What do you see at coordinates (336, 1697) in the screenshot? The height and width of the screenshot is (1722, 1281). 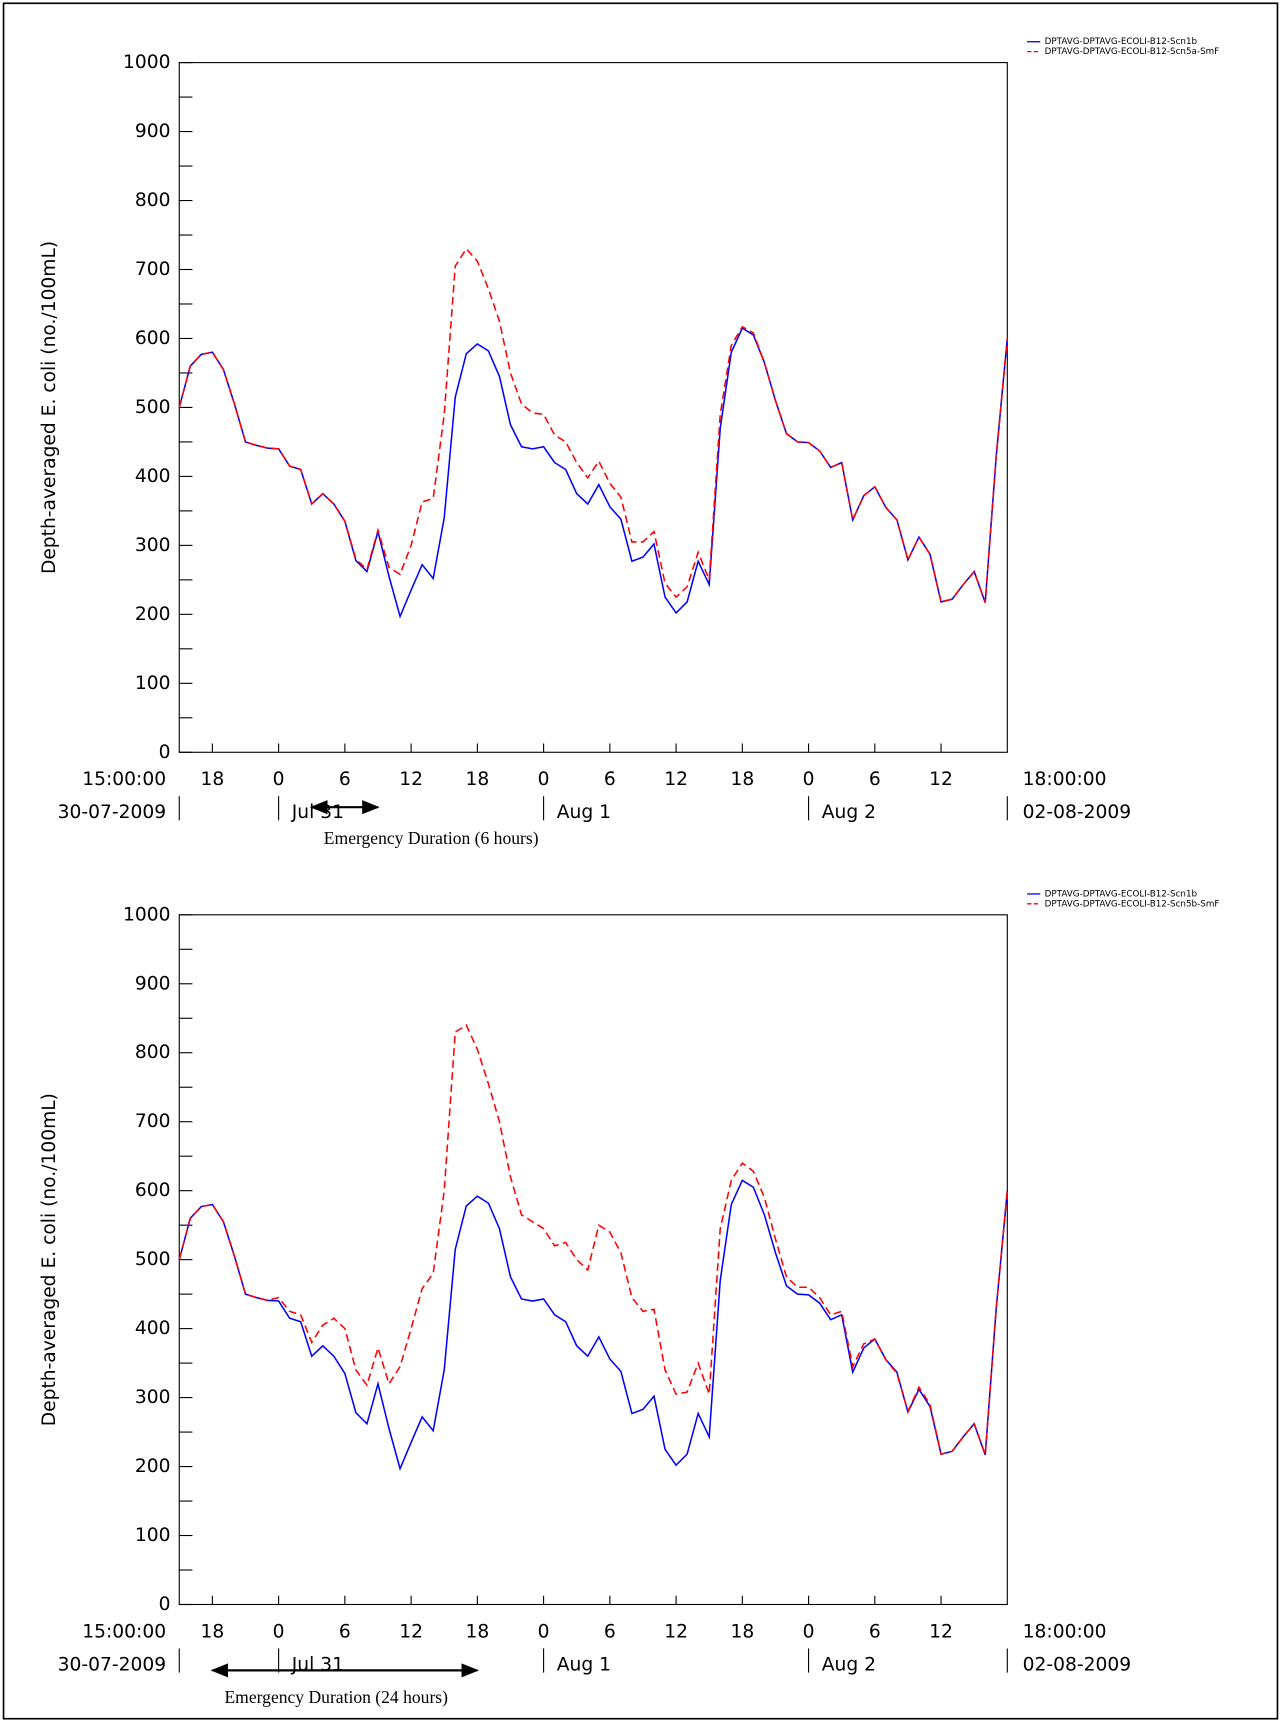 I see `annotation-label: Emergency Duration (24 hours)` at bounding box center [336, 1697].